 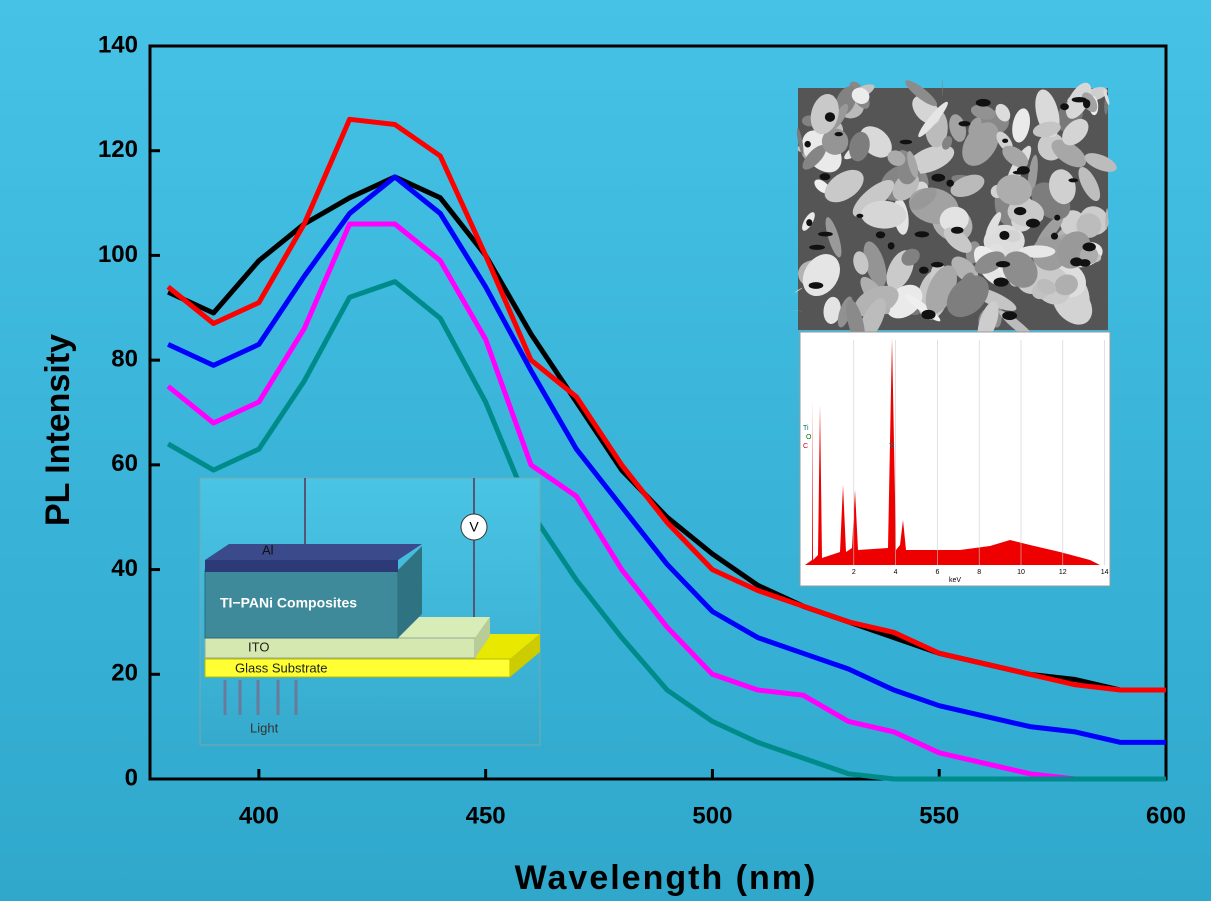 I want to click on edx-inset: 2 4 6 8 10 12 14 keV Ti OC Ti, so click(x=955, y=459).